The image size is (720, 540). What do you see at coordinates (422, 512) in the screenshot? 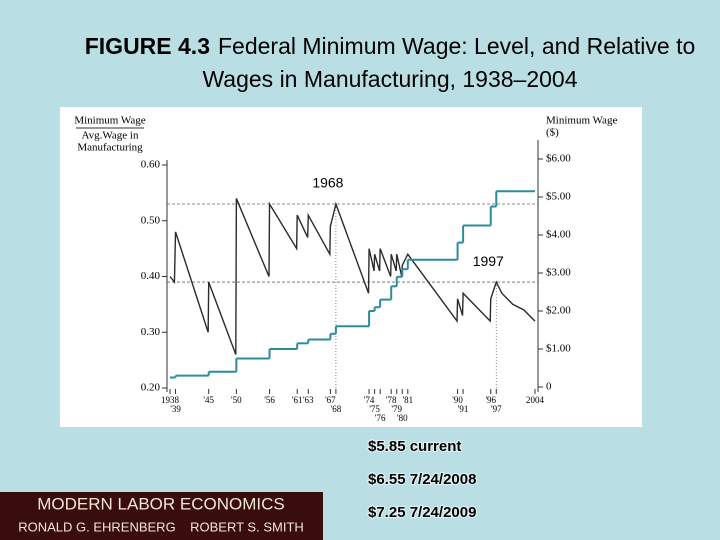
I see `note: $7.25 7/24/2009` at bounding box center [422, 512].